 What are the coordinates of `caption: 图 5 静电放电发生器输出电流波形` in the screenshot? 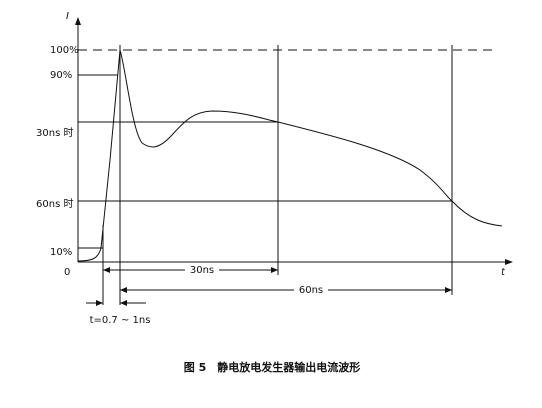 It's located at (272, 367).